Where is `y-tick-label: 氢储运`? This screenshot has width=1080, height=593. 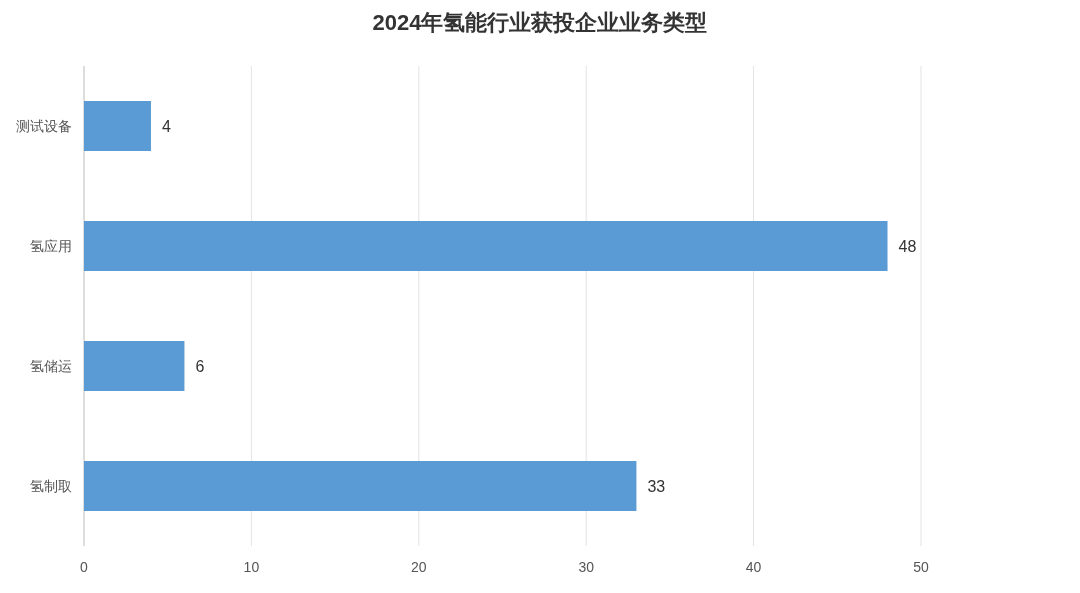 y-tick-label: 氢储运 is located at coordinates (51, 366).